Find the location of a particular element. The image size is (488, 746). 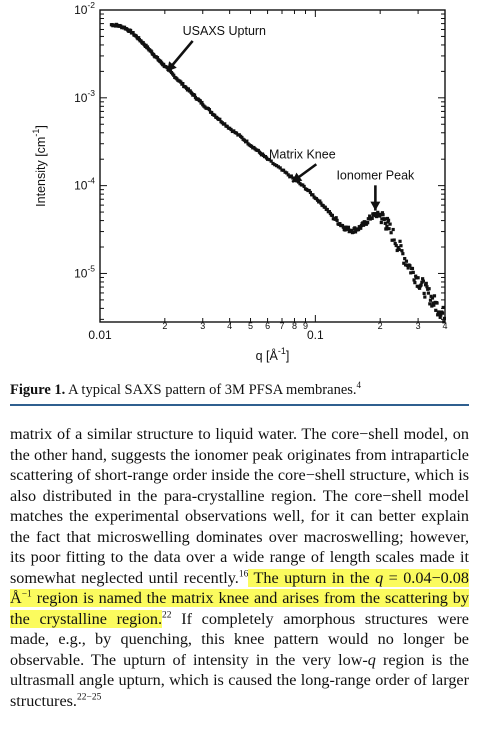

reference-16: 16 is located at coordinates (243, 574).